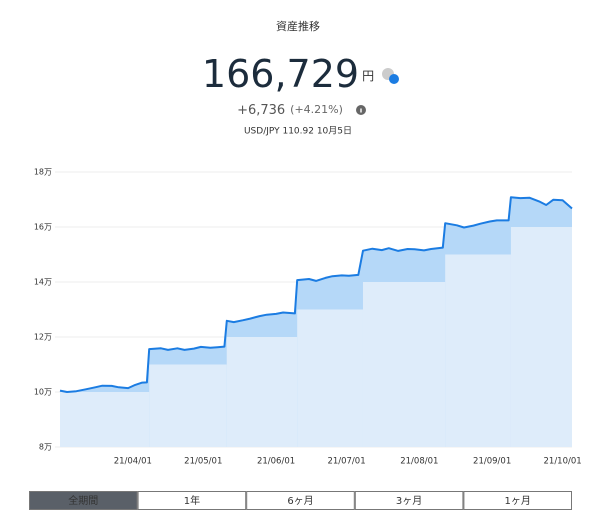  I want to click on title: 資産推移, so click(298, 26).